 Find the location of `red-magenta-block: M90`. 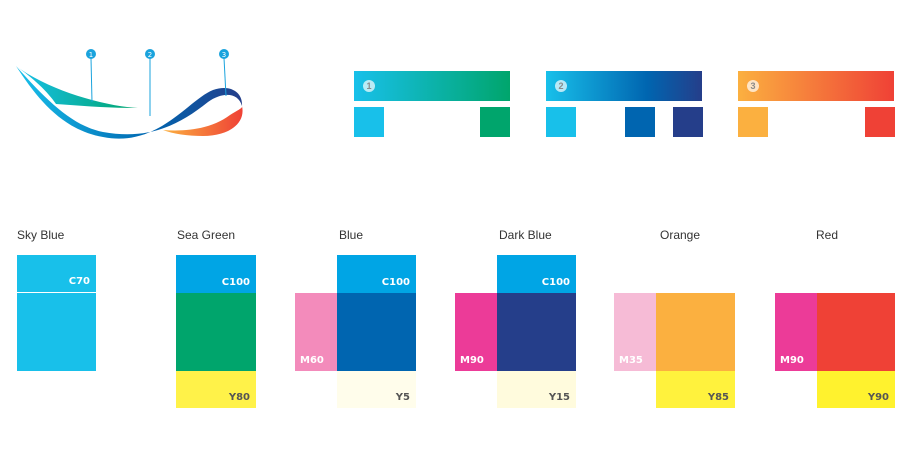

red-magenta-block: M90 is located at coordinates (796, 332).